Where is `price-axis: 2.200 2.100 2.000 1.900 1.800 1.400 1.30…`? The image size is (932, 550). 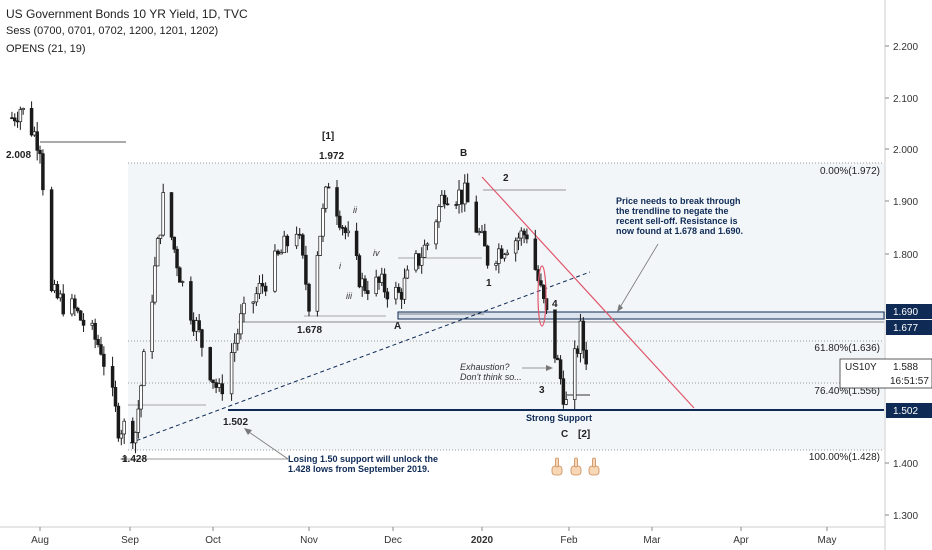 price-axis: 2.200 2.100 2.000 1.900 1.800 1.400 1.30… is located at coordinates (901, 282).